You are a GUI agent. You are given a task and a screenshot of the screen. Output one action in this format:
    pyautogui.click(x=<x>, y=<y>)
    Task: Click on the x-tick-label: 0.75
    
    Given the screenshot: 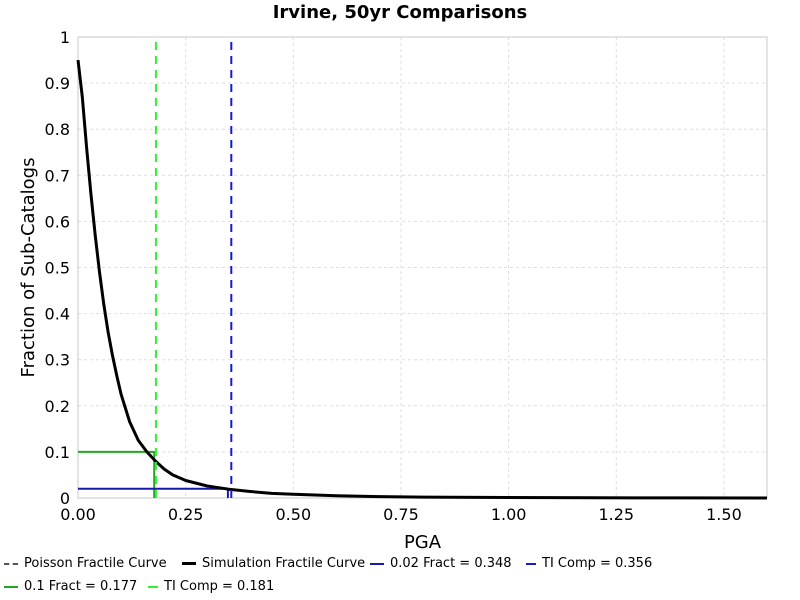 What is the action you would take?
    pyautogui.click(x=401, y=514)
    